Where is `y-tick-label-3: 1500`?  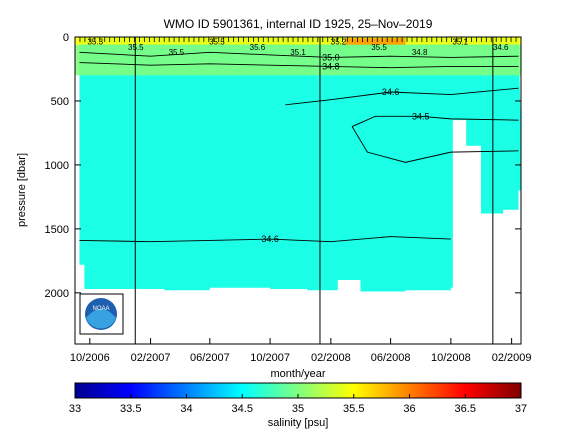
y-tick-label-3: 1500 is located at coordinates (57, 230).